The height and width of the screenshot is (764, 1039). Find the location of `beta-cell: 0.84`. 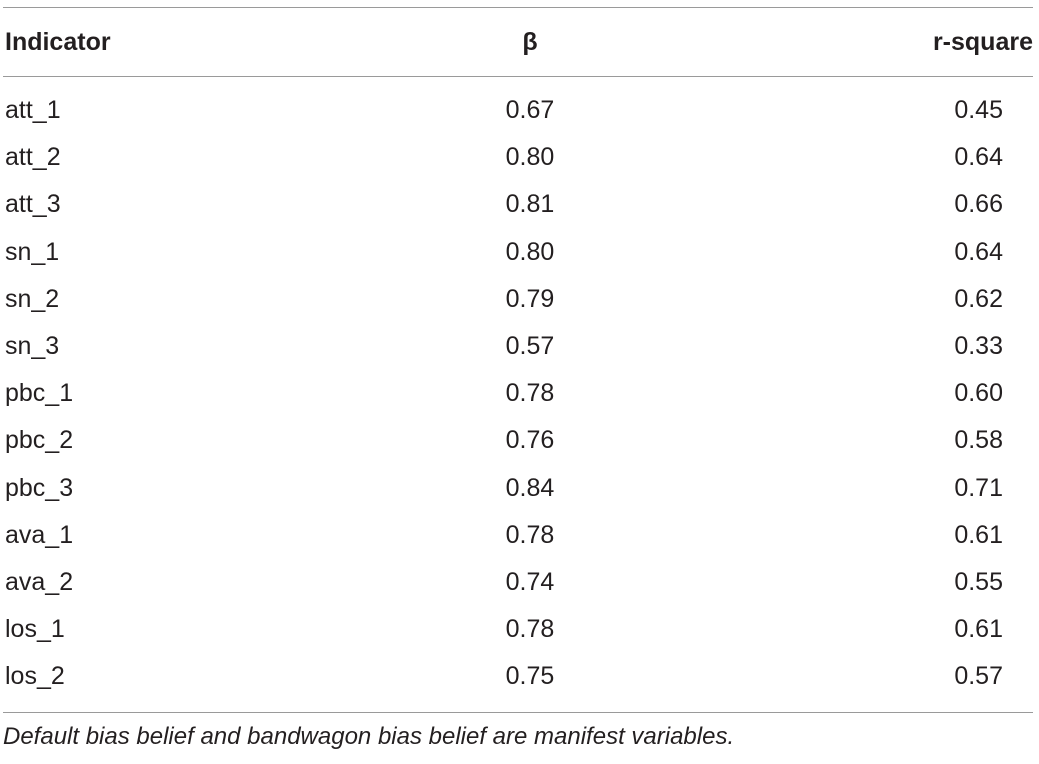

beta-cell: 0.84 is located at coordinates (530, 487).